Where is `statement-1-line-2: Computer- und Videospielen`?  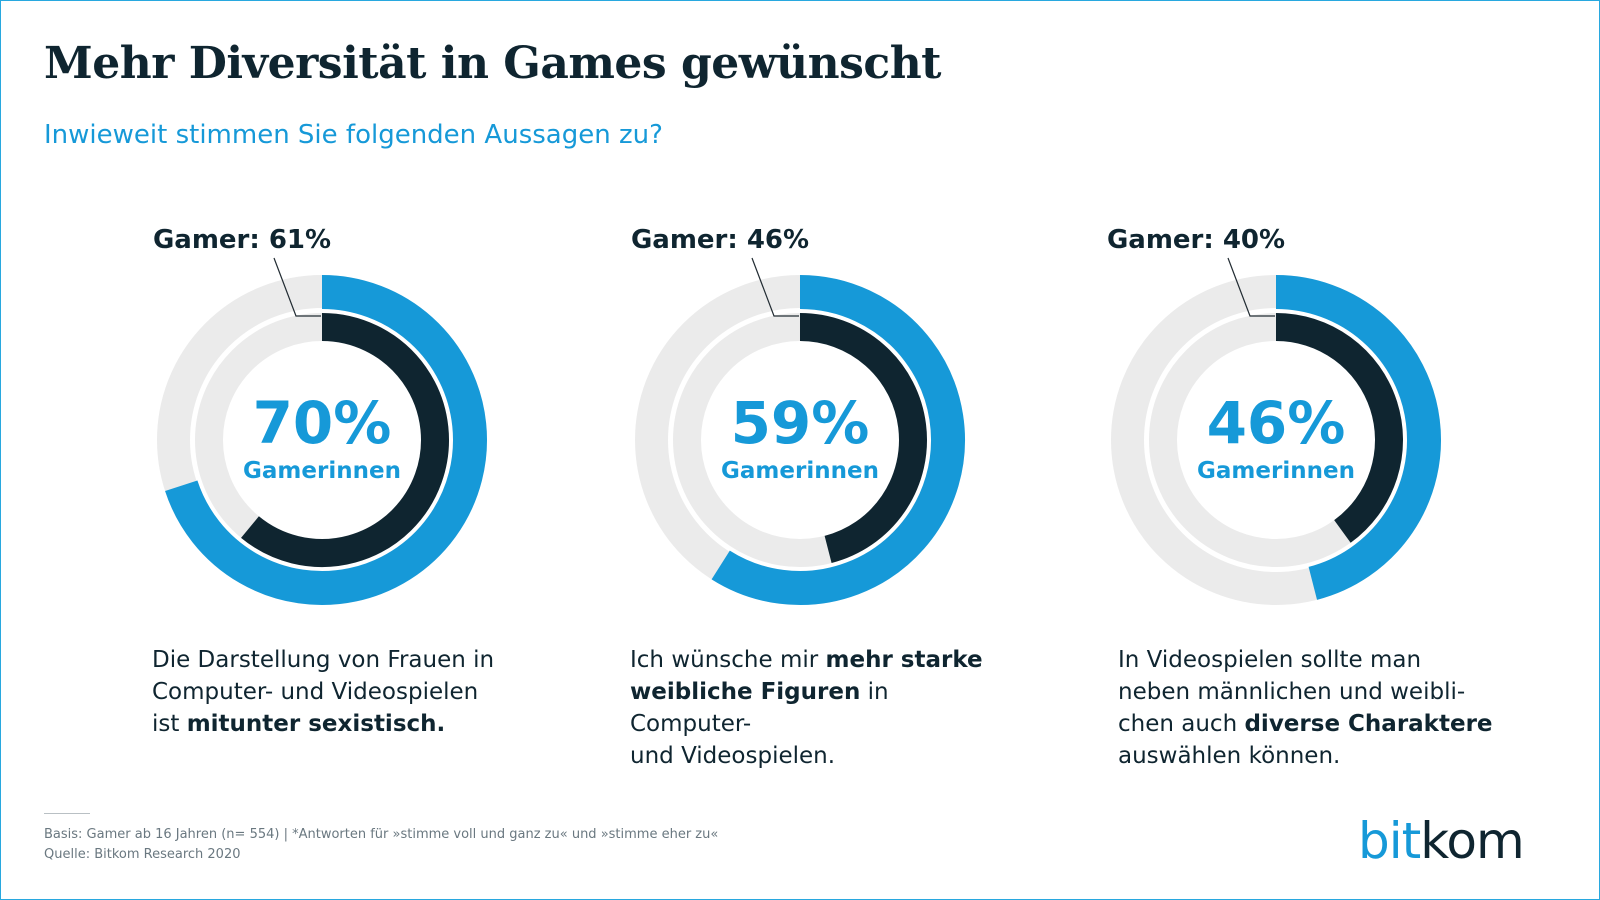 statement-1-line-2: Computer- und Videospielen is located at coordinates (342, 692).